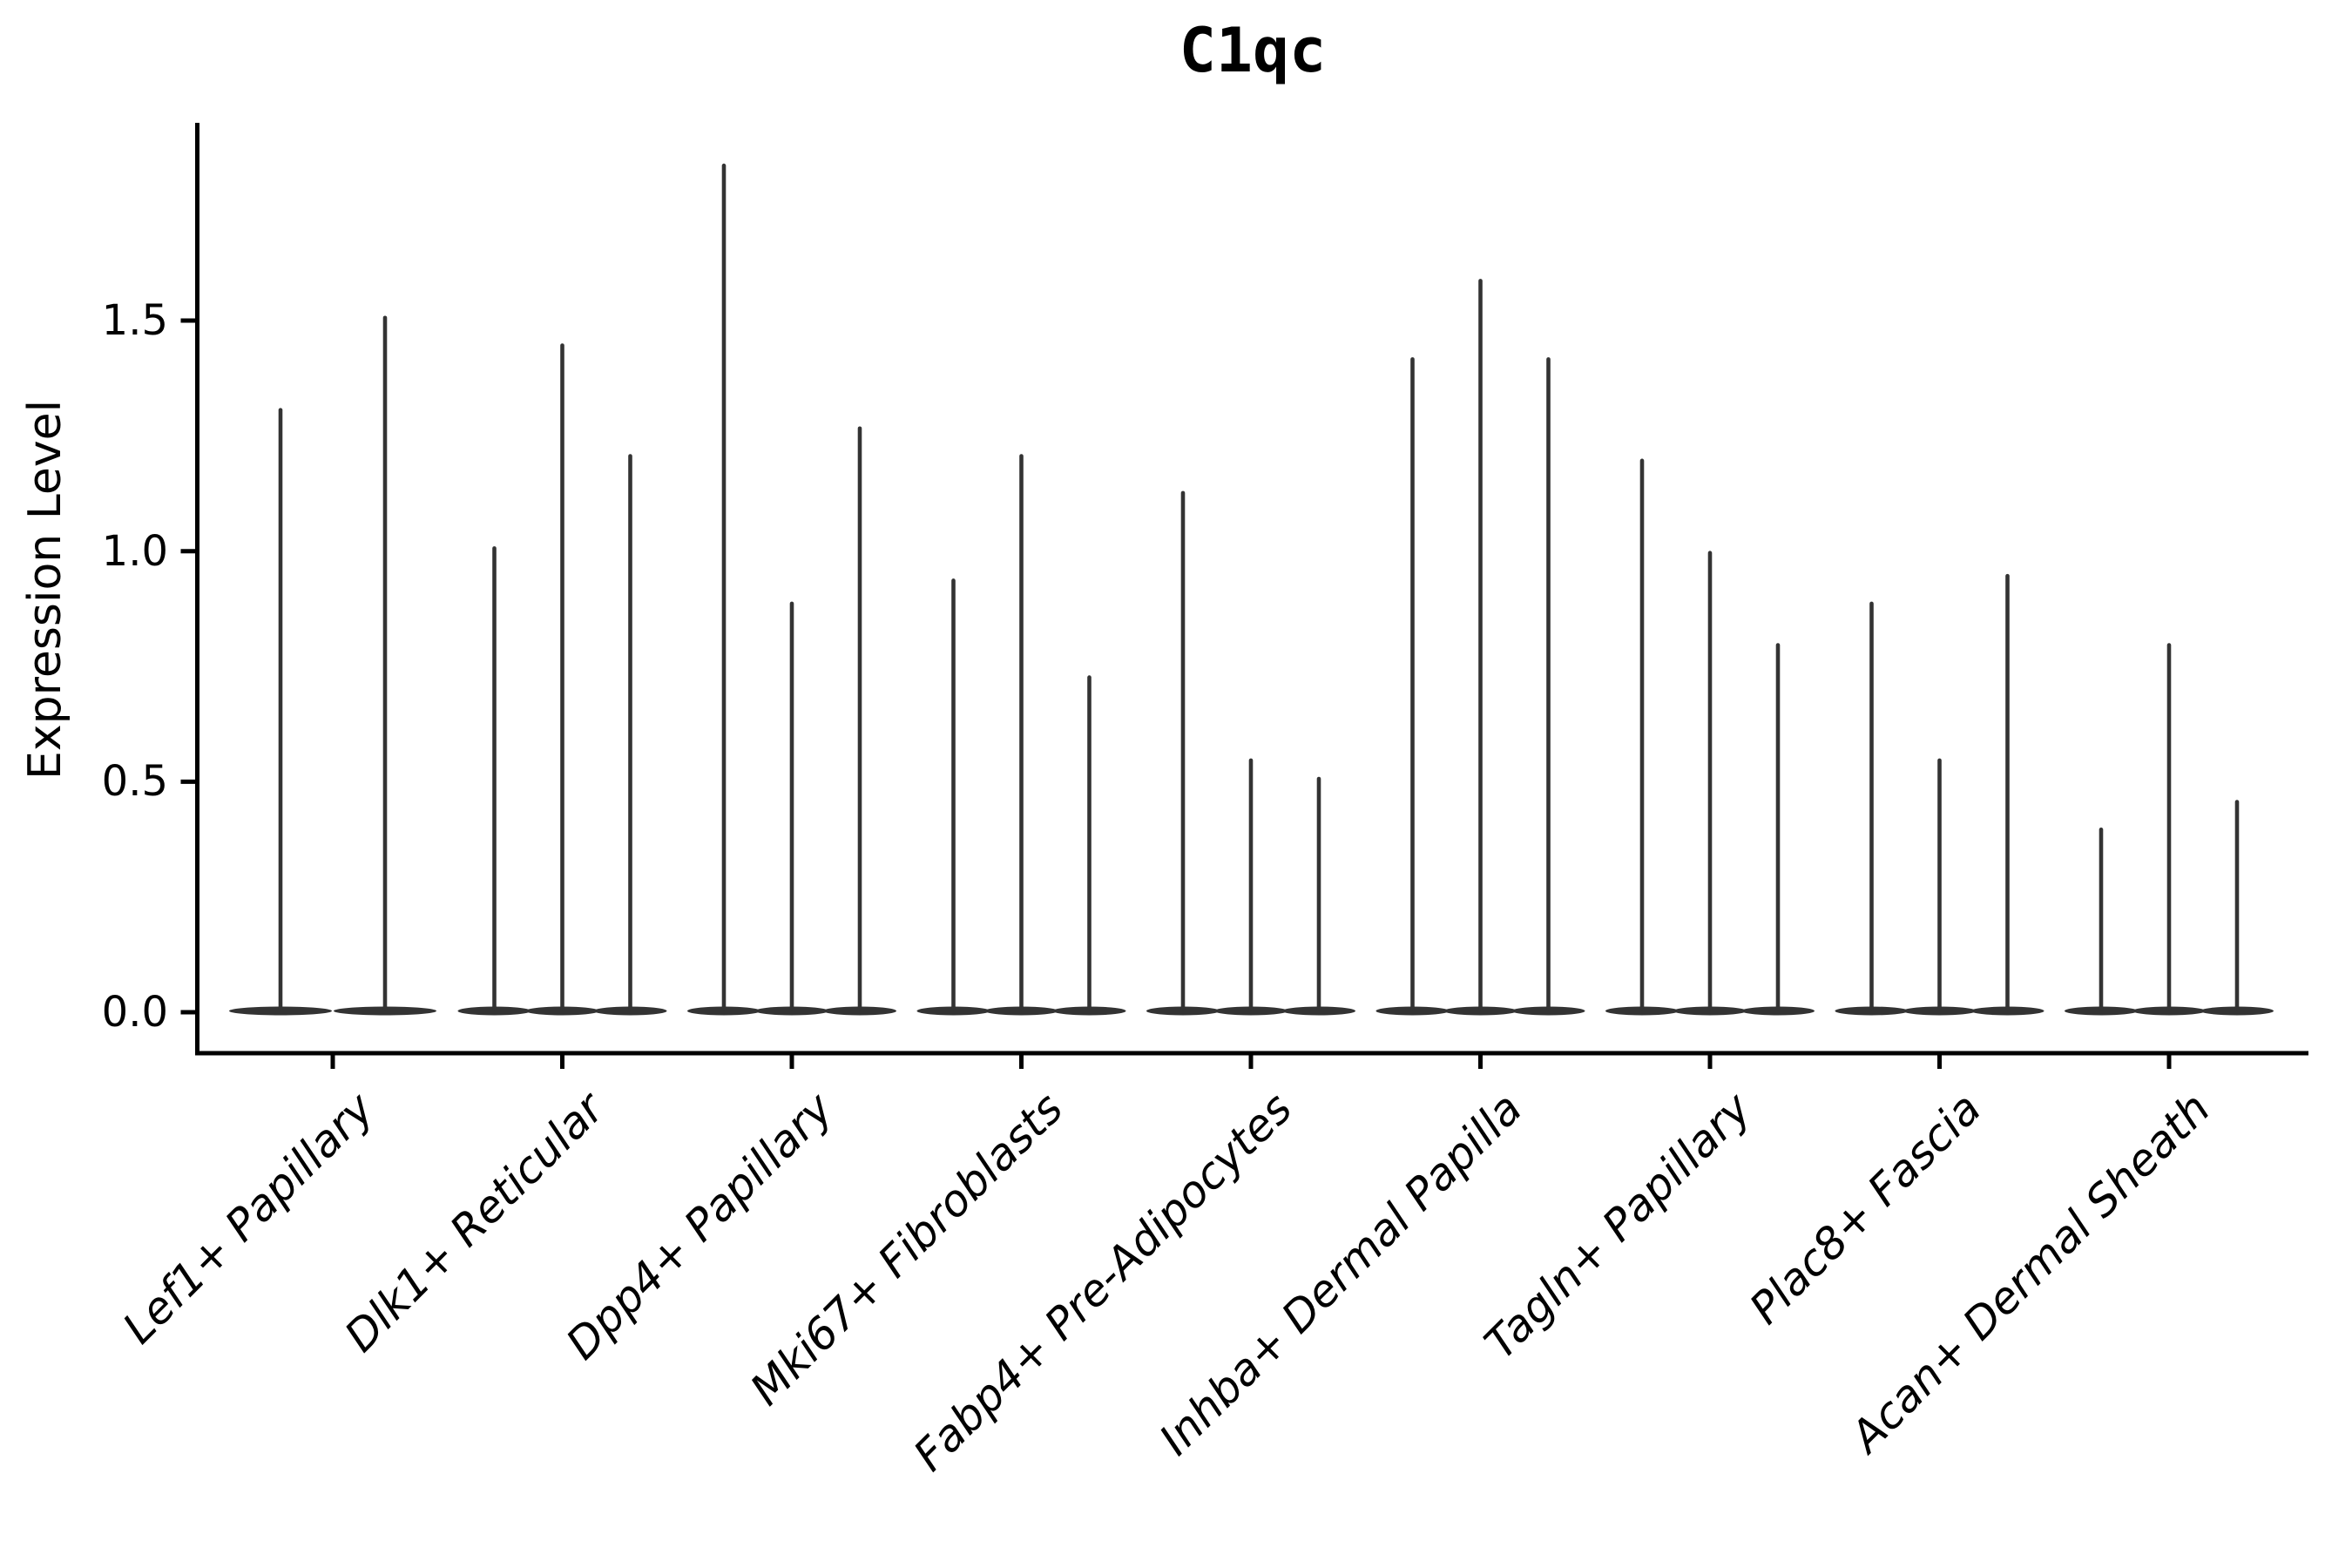 This screenshot has height=1568, width=2352. What do you see at coordinates (134, 551) in the screenshot?
I see `y-tick-label: 1.0` at bounding box center [134, 551].